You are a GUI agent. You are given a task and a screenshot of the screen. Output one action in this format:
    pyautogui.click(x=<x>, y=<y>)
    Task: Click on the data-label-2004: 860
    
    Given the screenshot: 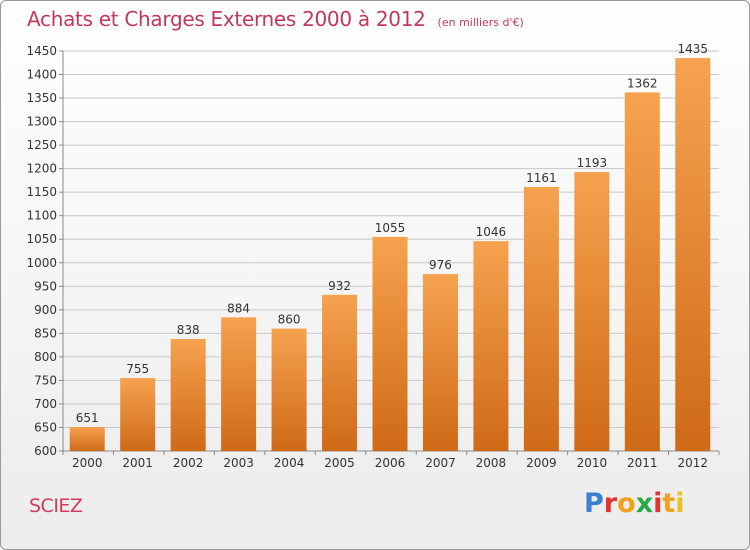 What is the action you would take?
    pyautogui.click(x=289, y=320)
    